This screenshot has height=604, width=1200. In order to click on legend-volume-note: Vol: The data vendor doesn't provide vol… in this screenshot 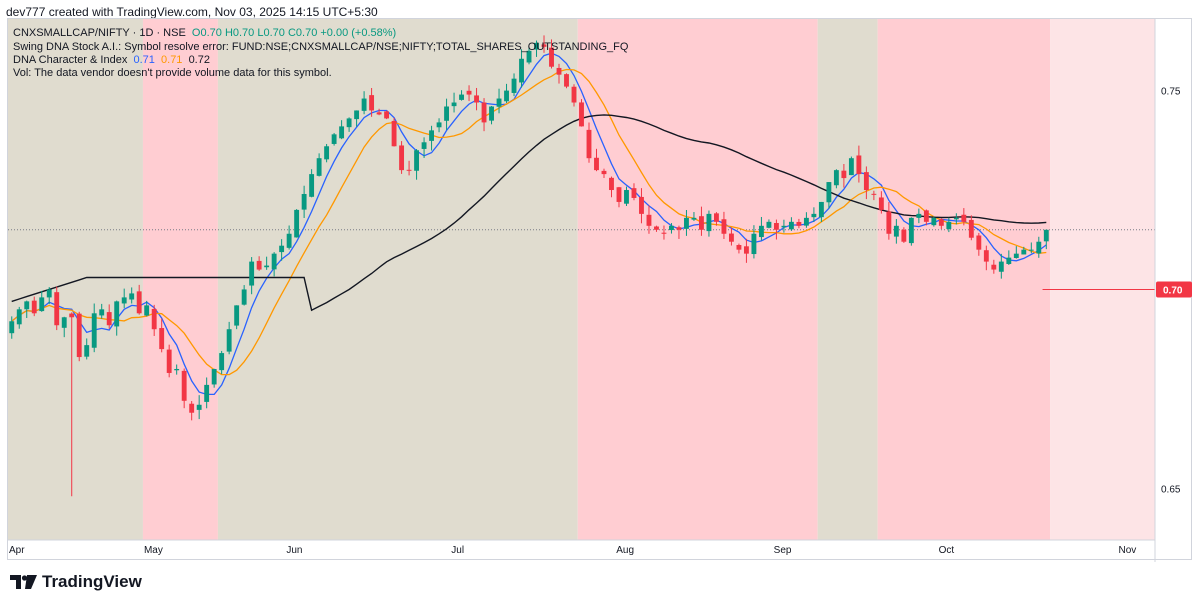, I will do `click(172, 73)`.